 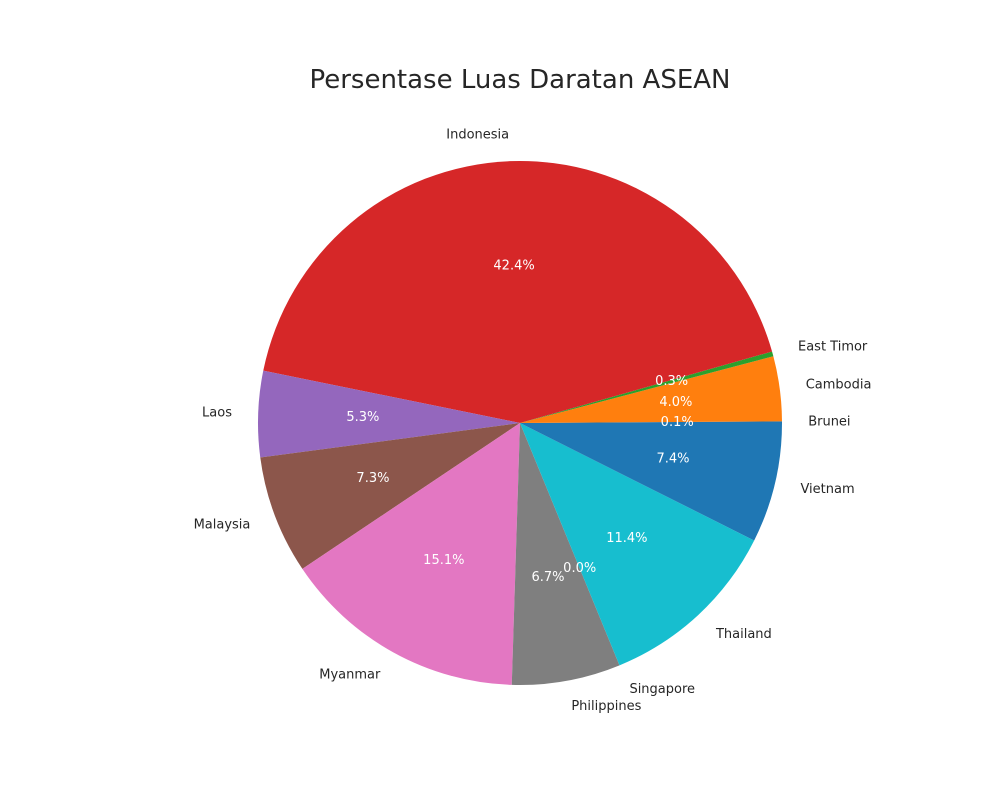 What do you see at coordinates (662, 689) in the screenshot?
I see `slice-label-singapore: Singapore` at bounding box center [662, 689].